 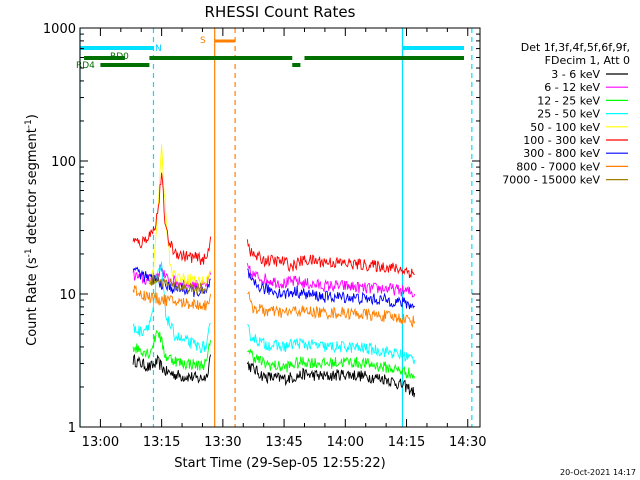 I want to click on x-tick-label-3: 13:45, so click(x=283, y=442).